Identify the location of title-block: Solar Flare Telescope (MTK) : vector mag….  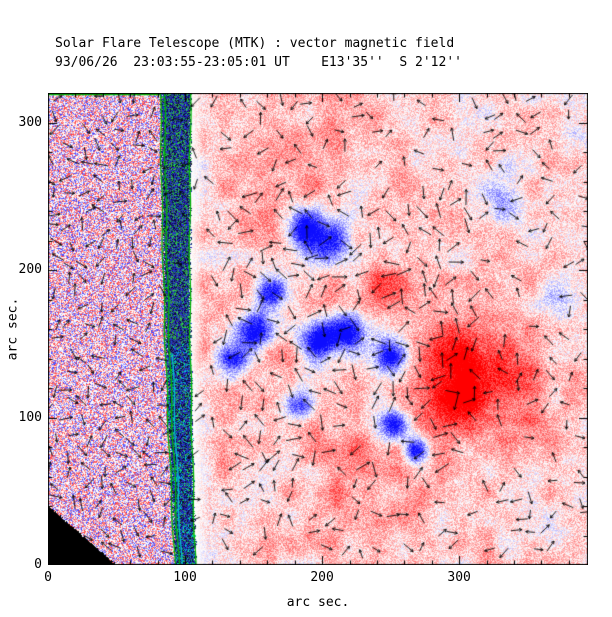
(258, 53).